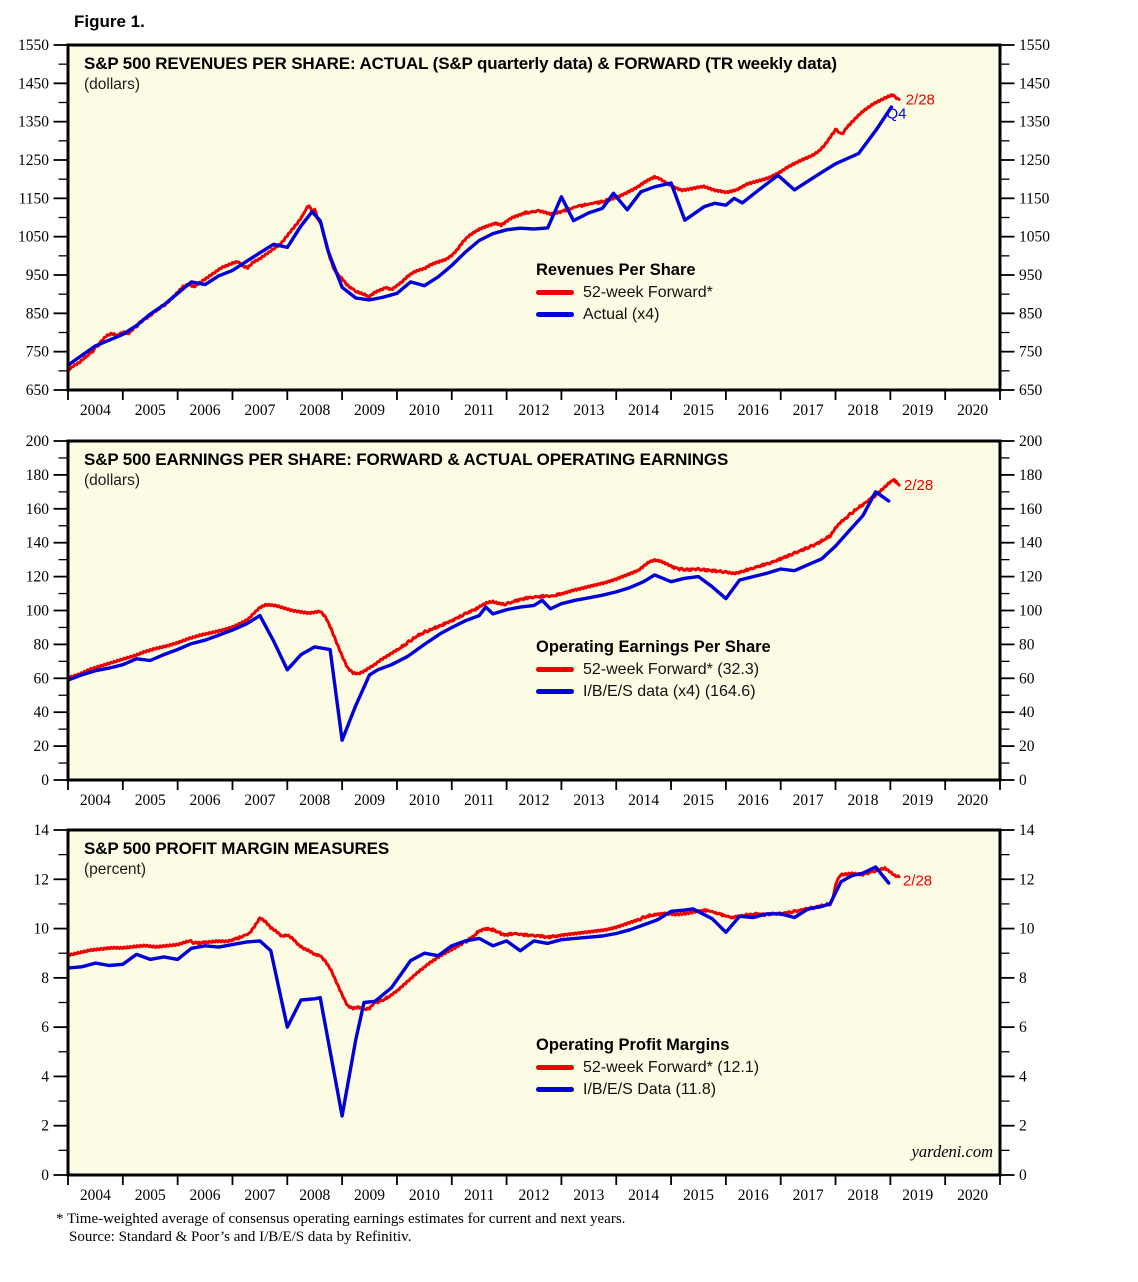  What do you see at coordinates (1034, 122) in the screenshot?
I see `y-axis-label-right: 1350` at bounding box center [1034, 122].